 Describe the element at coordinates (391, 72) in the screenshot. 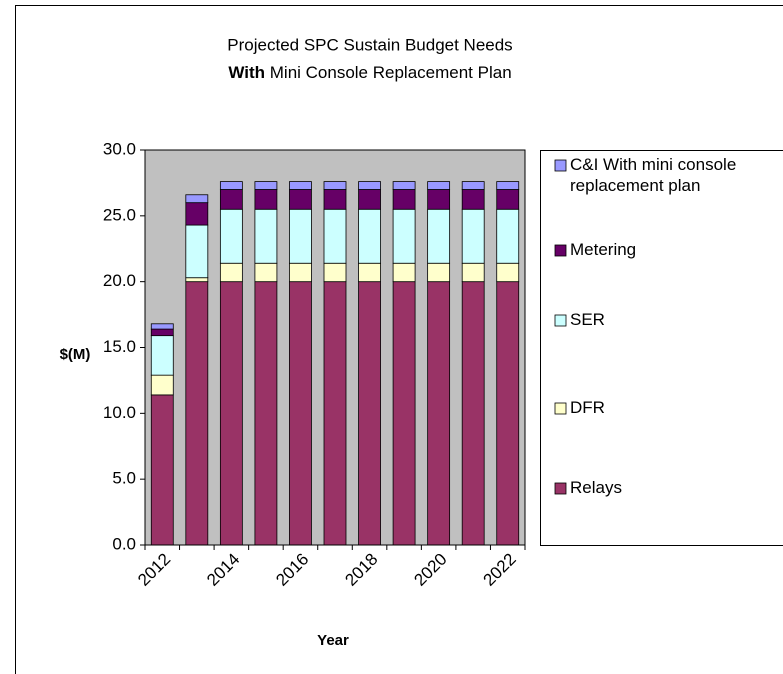

I see `subtitle-rest: Mini Console Replacement Plan` at that location.